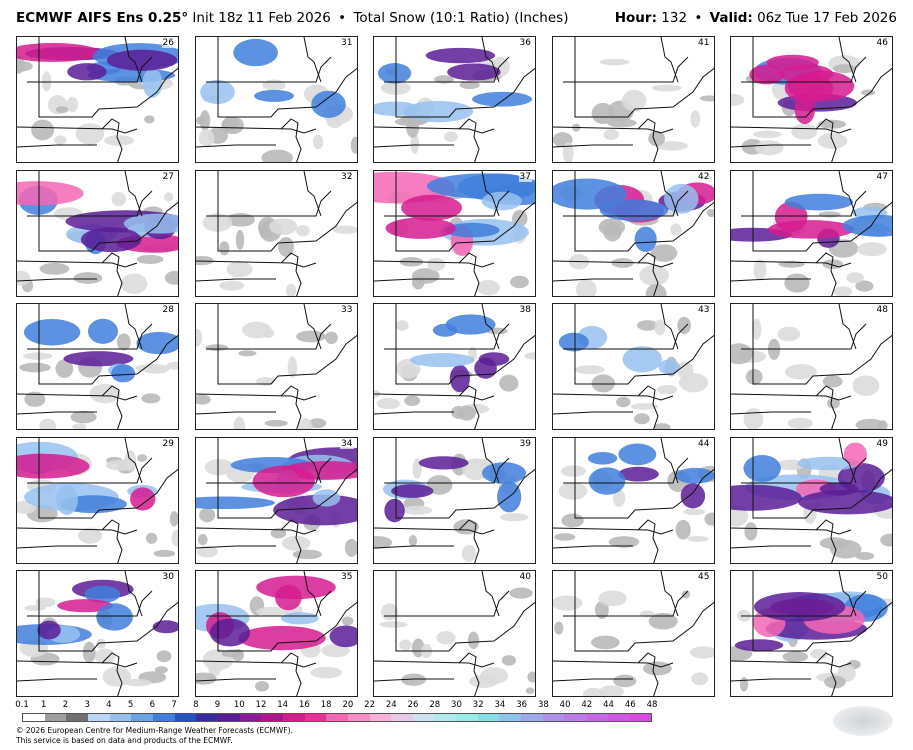 The height and width of the screenshot is (750, 913). I want to click on colorbar-tick-label: 32, so click(478, 705).